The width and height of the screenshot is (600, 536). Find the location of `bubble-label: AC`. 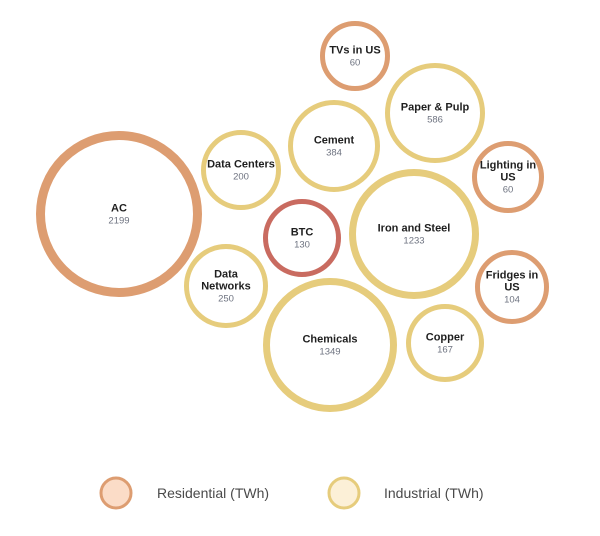

bubble-label: AC is located at coordinates (119, 209).